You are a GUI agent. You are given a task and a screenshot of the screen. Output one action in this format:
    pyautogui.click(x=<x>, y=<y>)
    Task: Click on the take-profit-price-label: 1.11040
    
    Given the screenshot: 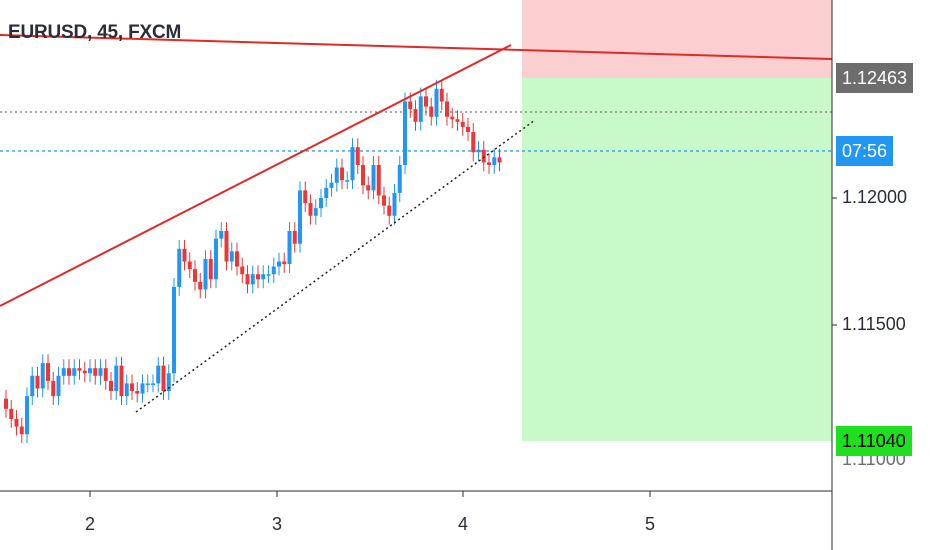 What is the action you would take?
    pyautogui.click(x=874, y=441)
    